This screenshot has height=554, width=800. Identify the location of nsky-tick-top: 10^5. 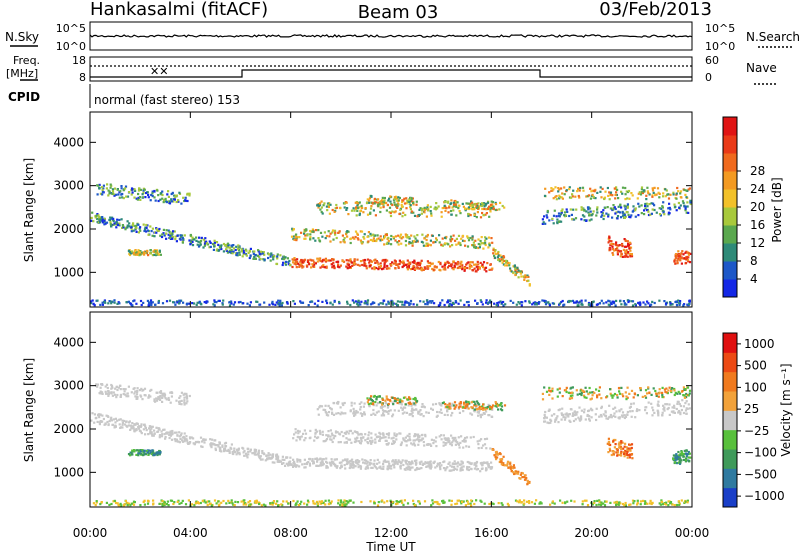
(71, 28).